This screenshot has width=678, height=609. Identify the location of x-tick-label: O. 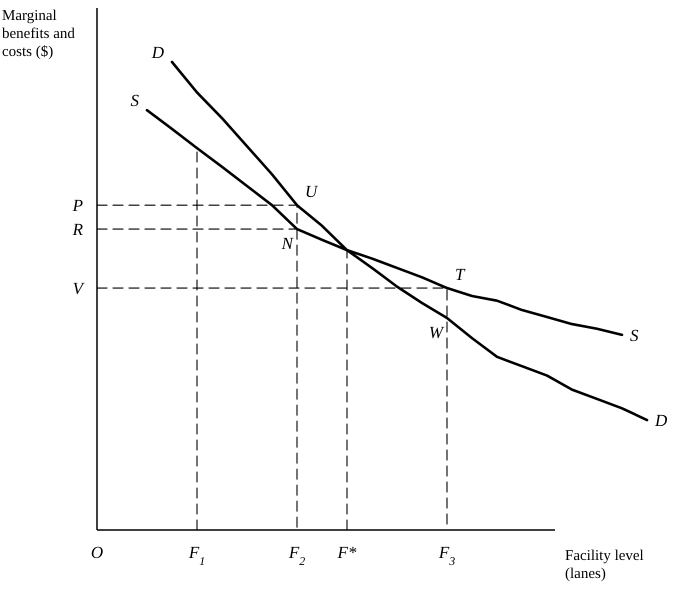
(97, 552).